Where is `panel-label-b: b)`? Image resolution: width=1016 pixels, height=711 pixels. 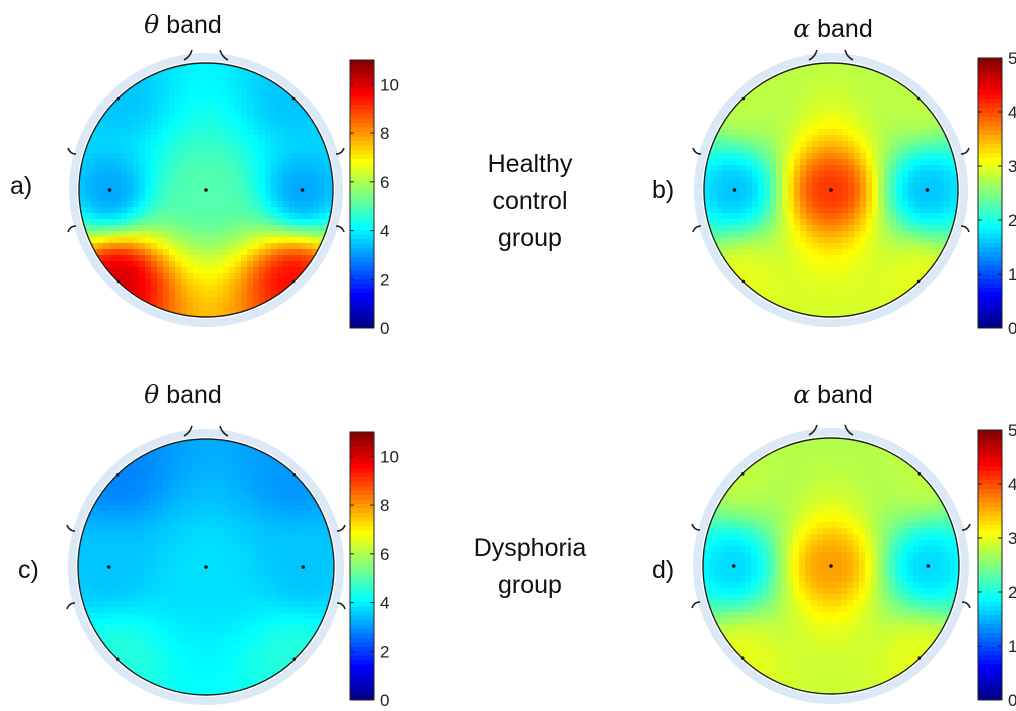
panel-label-b: b) is located at coordinates (663, 190).